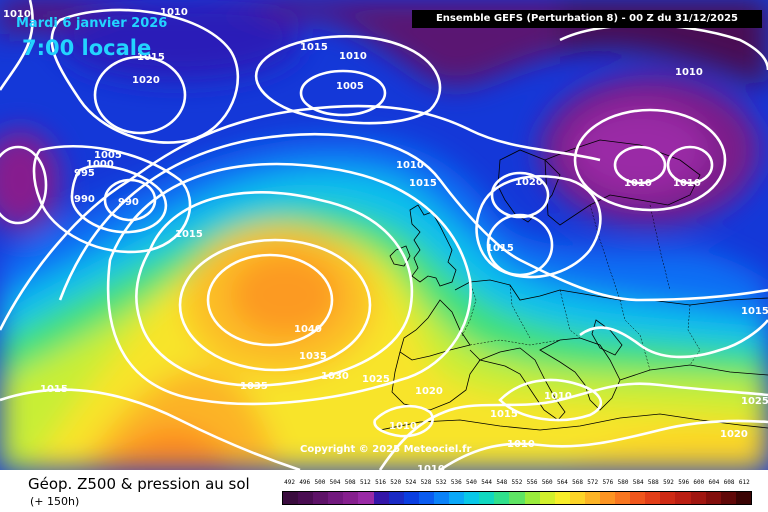 The image size is (768, 512). I want to click on color-scale-bar, so click(517, 498).